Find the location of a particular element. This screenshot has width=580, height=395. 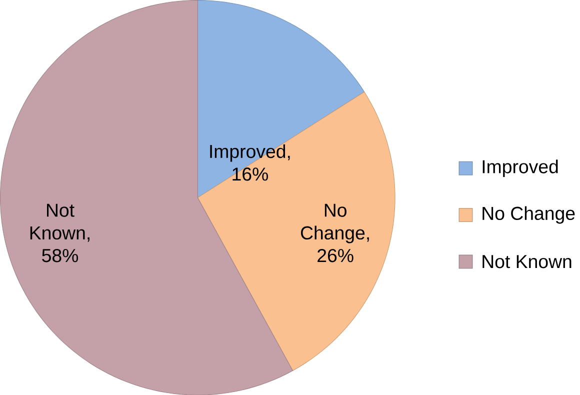

legend-label: No Change is located at coordinates (528, 215).